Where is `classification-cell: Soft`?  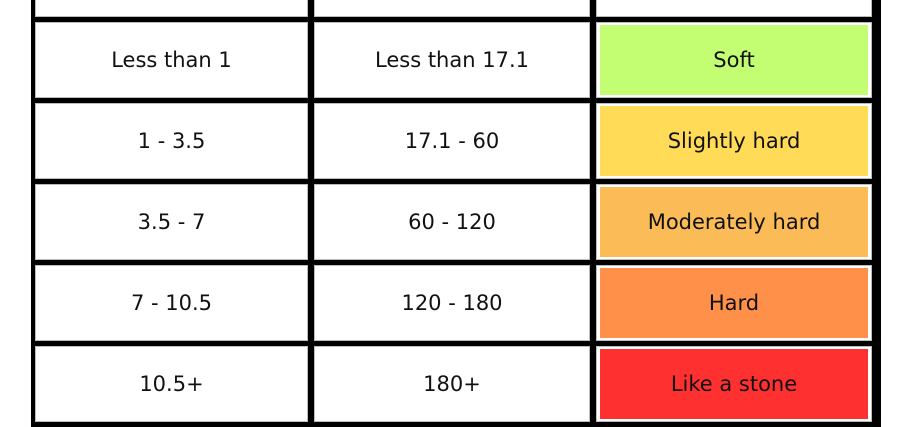 classification-cell: Soft is located at coordinates (734, 60).